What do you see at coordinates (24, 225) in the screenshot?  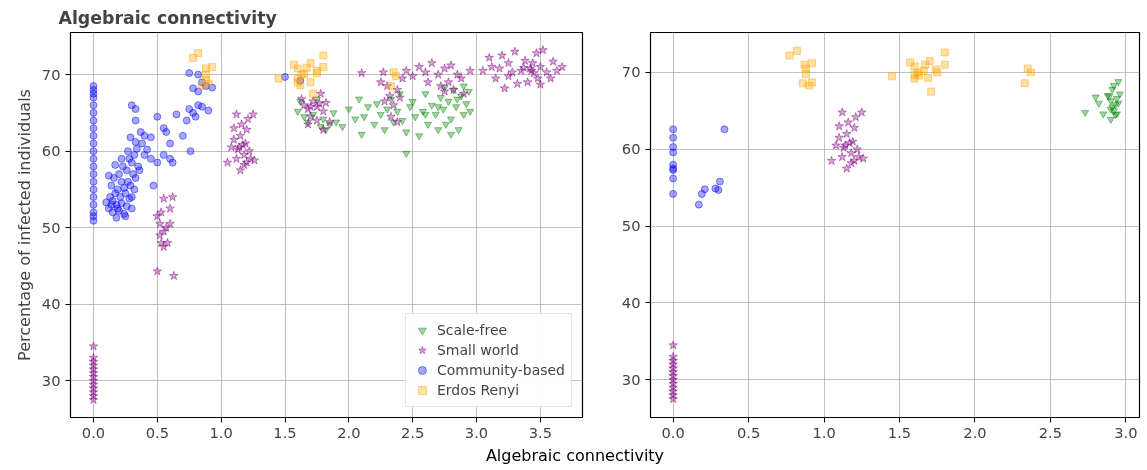 I see `y-axis-title: Percentage of infected individuals` at bounding box center [24, 225].